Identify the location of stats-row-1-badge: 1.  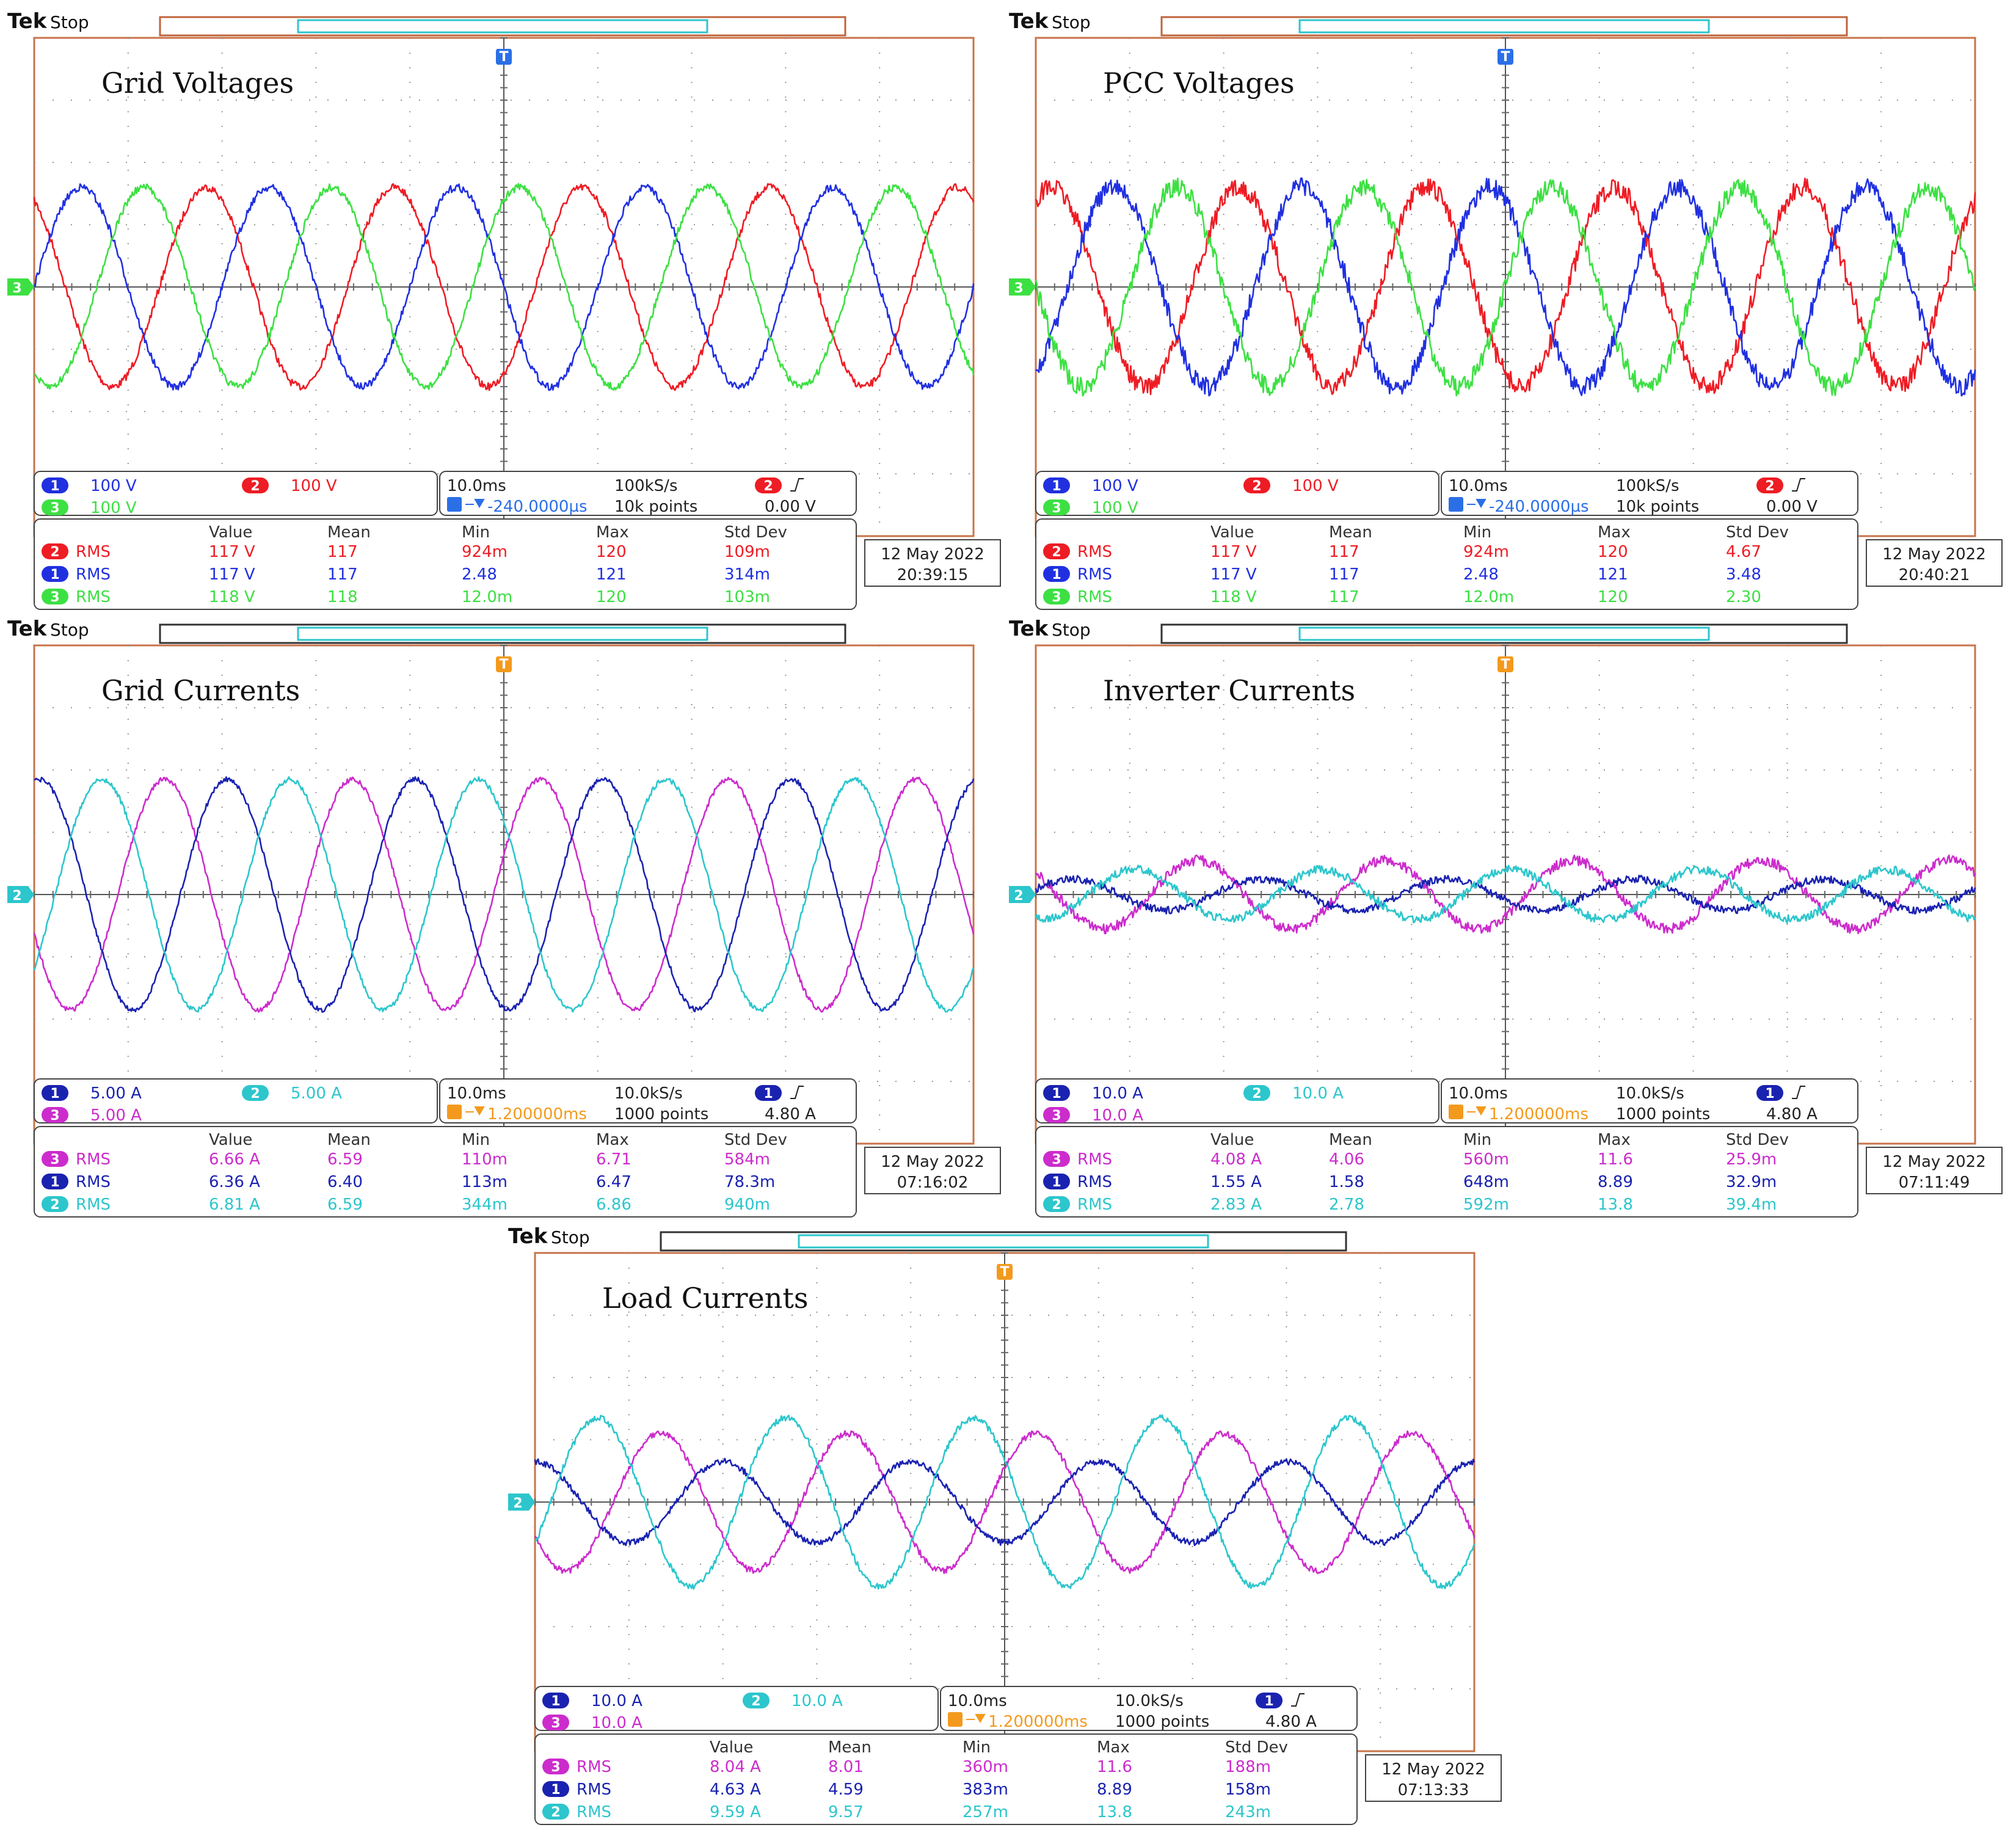
(1057, 574).